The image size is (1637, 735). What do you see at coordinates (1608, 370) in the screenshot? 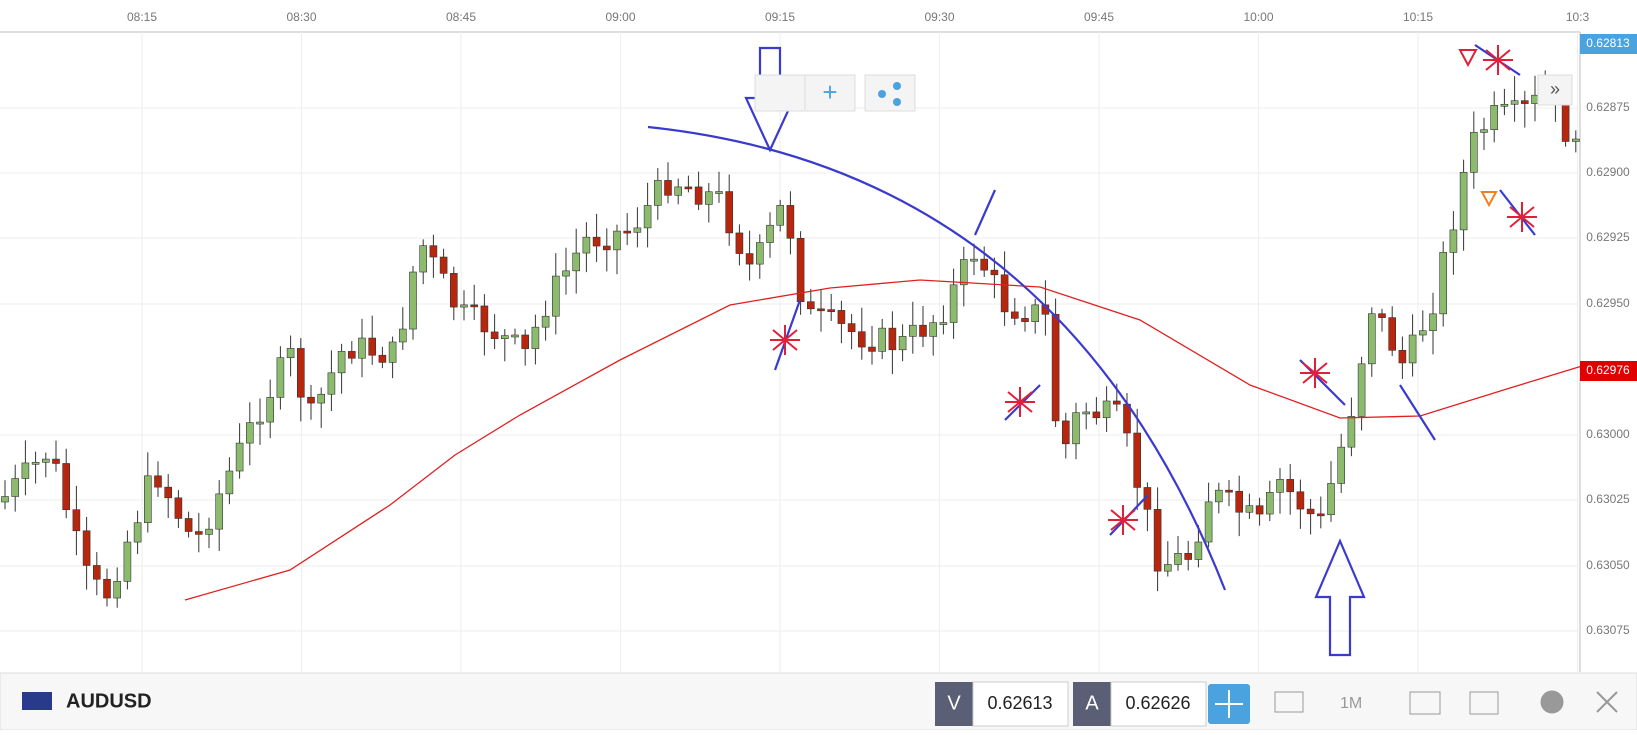
I see `current-price-label: 0.62976` at bounding box center [1608, 370].